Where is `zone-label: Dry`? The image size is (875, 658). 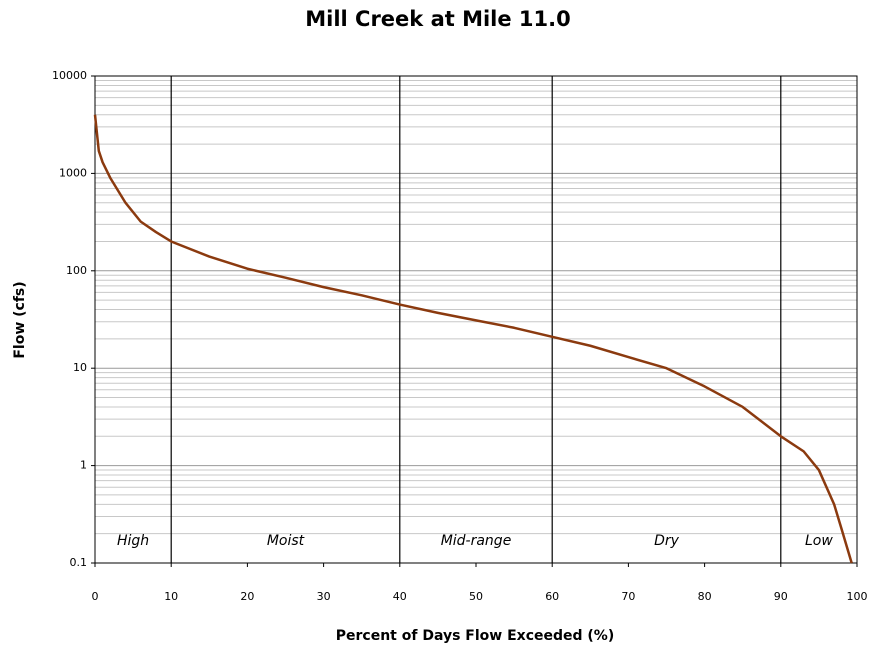
zone-label: Dry is located at coordinates (667, 541).